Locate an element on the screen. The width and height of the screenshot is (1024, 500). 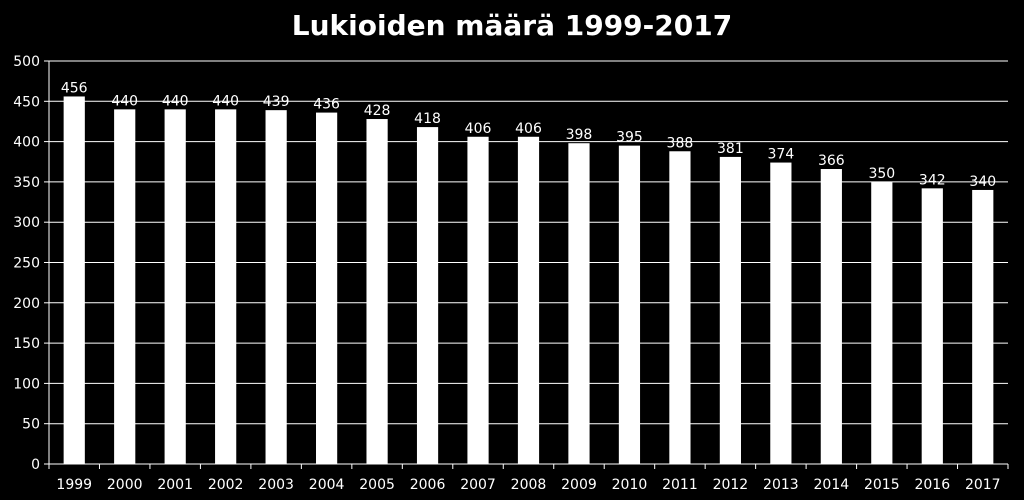
y-tick-label: 450 is located at coordinates (26, 102).